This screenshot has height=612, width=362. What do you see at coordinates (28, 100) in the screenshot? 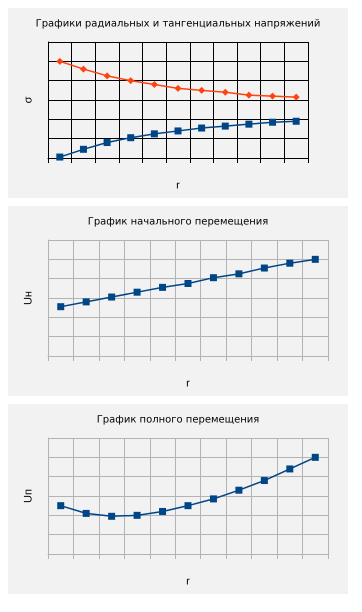
I see `y-axis-title: σ` at bounding box center [28, 100].